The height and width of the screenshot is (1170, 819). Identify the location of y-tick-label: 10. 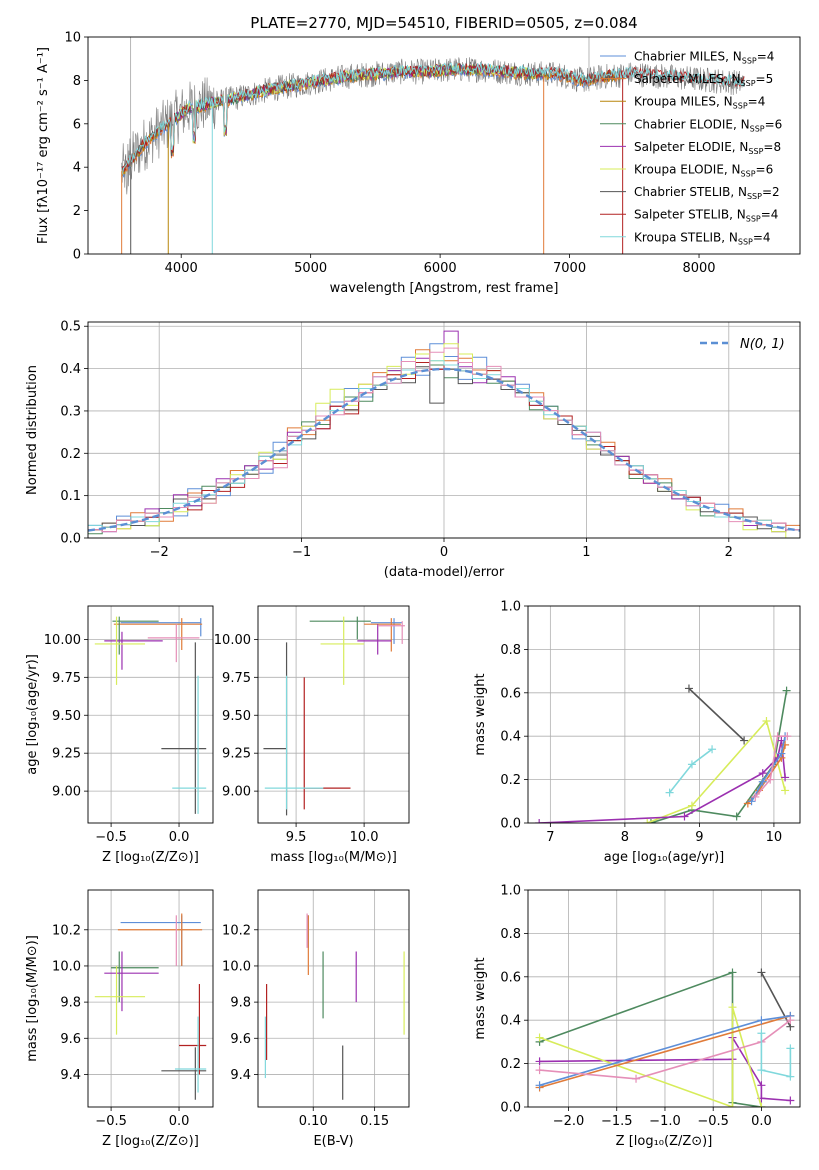
(72, 38).